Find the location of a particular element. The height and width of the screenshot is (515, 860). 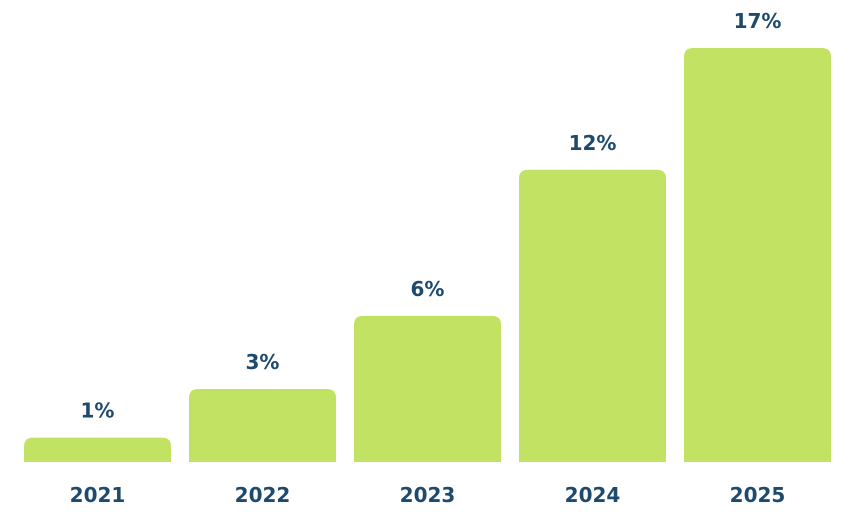

x-tick-label-2024: 2024 is located at coordinates (593, 495).